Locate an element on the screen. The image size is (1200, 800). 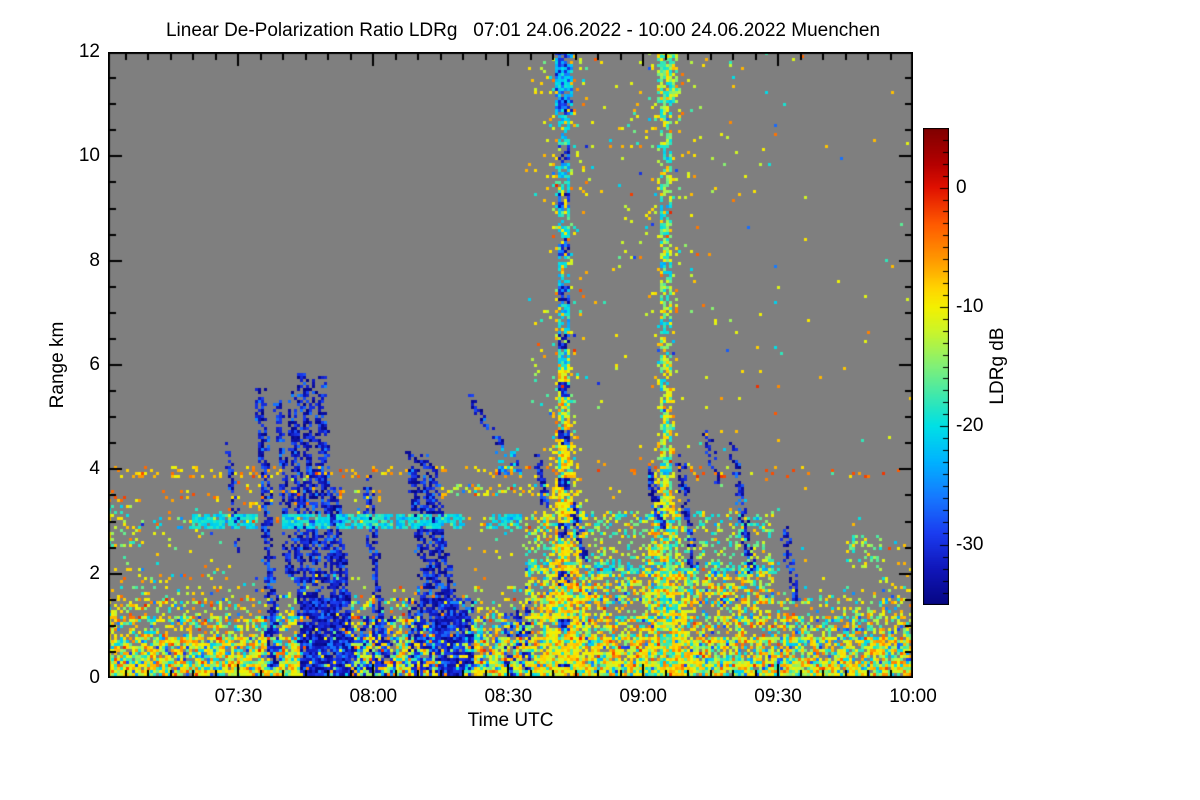
y-axis-label: Range km is located at coordinates (57, 365).